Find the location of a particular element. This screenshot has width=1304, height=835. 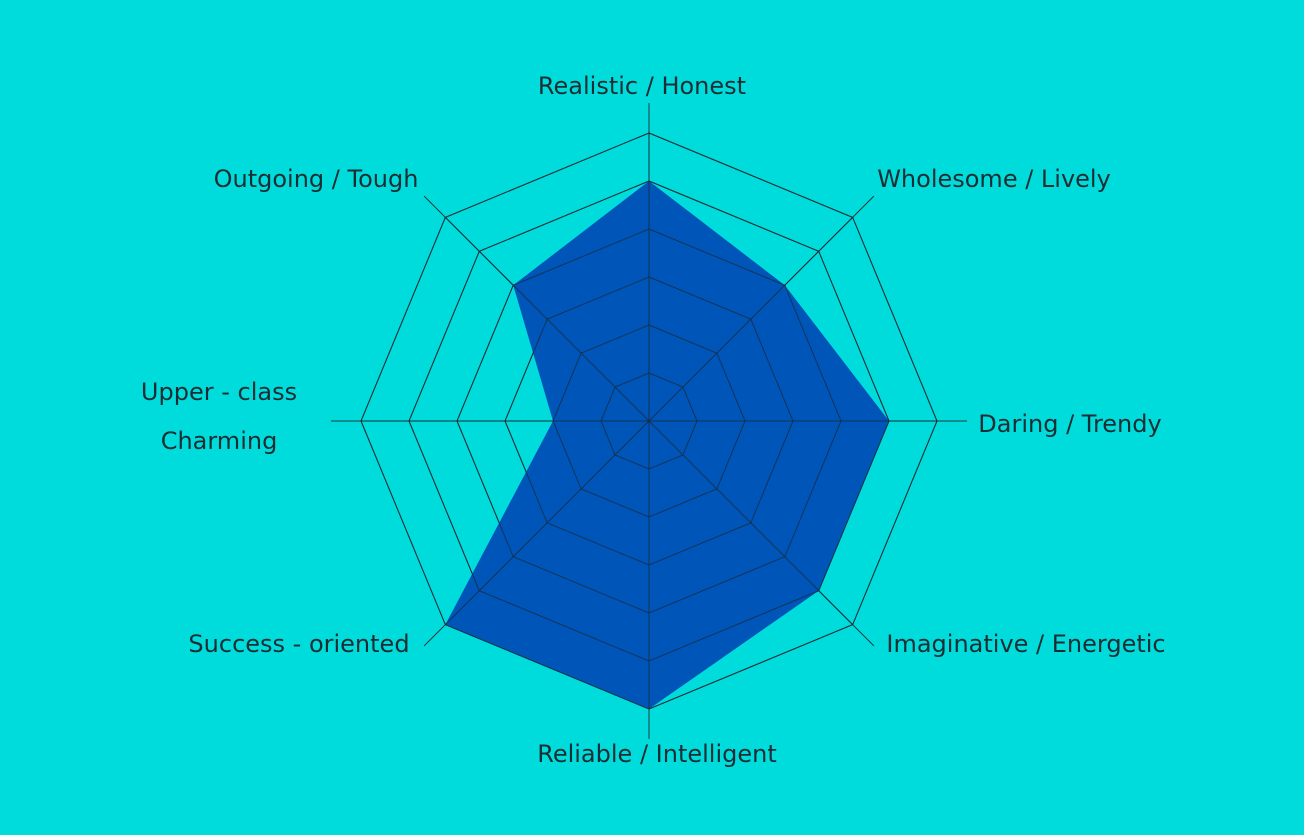

axis-label-2: Wholesome / Lively is located at coordinates (994, 179).